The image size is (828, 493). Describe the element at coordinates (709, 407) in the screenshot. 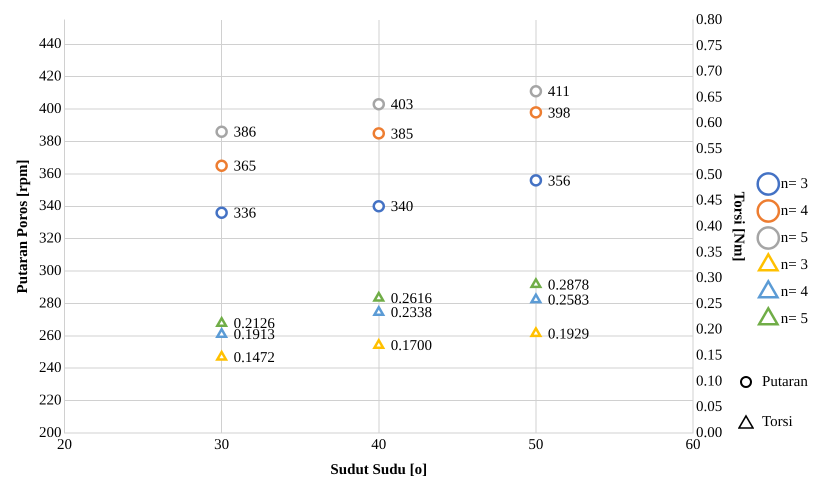

I see `y2-tick-label: 0.05` at that location.